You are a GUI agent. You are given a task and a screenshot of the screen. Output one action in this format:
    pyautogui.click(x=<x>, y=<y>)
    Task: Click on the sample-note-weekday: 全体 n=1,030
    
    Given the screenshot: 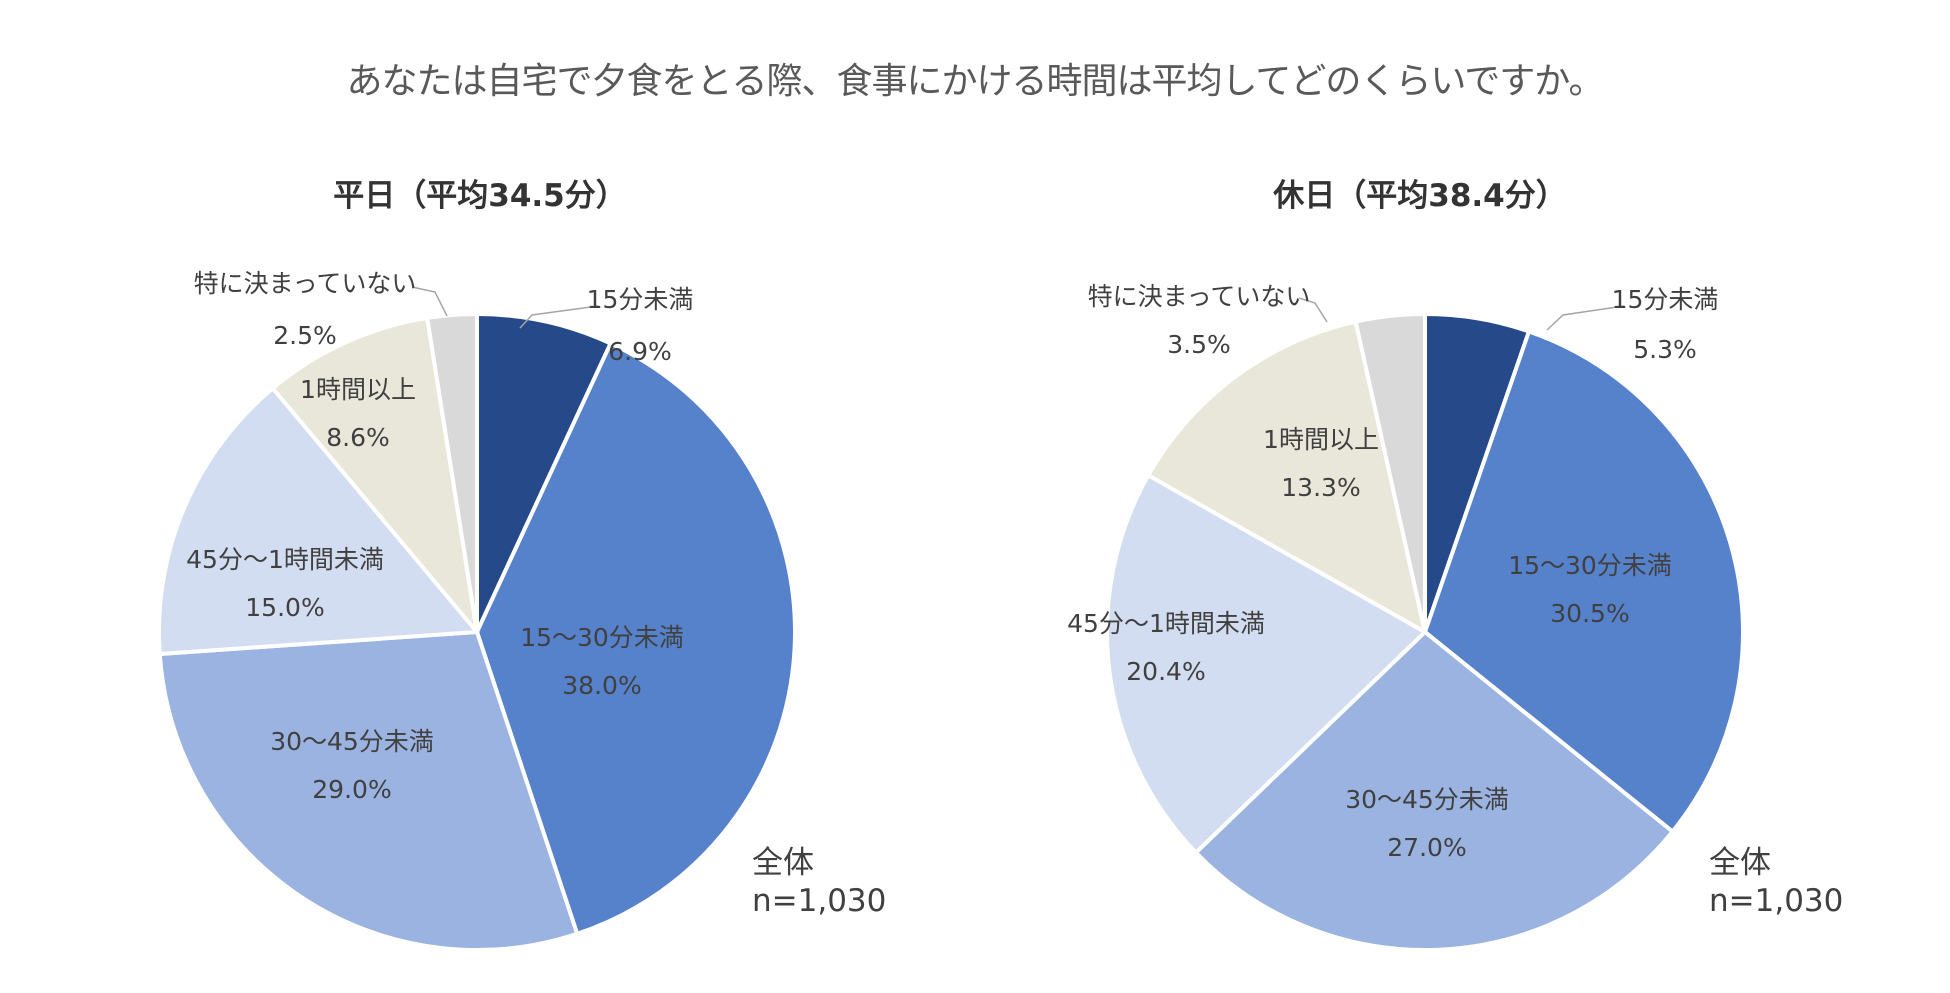 What is the action you would take?
    pyautogui.click(x=819, y=882)
    